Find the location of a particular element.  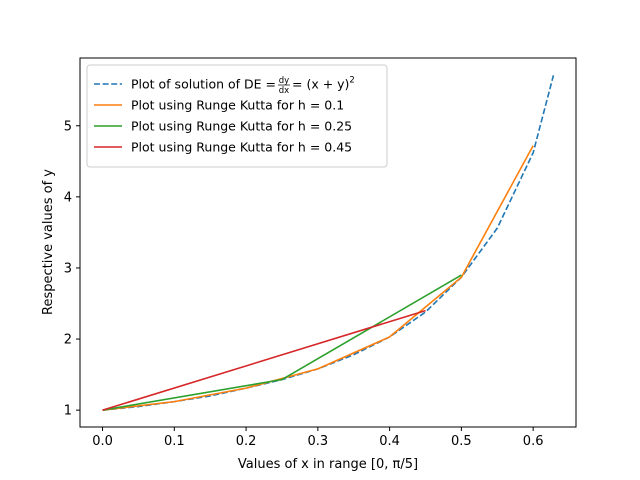

x-tick-label-5: 0.5 is located at coordinates (461, 441).